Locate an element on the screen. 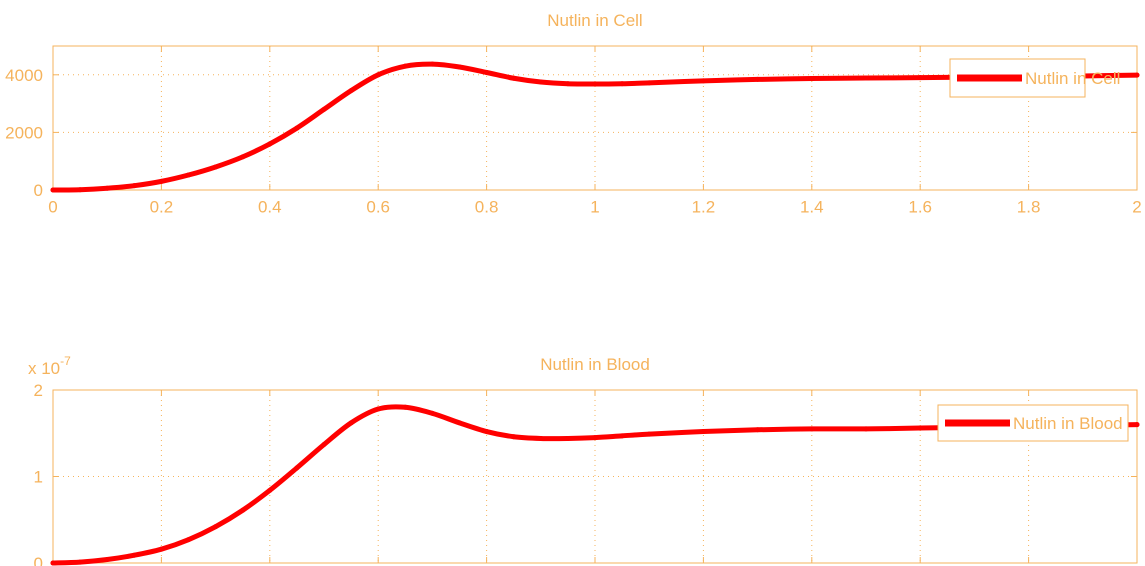 This screenshot has width=1145, height=566. y-tick-label: 2000 is located at coordinates (24, 132).